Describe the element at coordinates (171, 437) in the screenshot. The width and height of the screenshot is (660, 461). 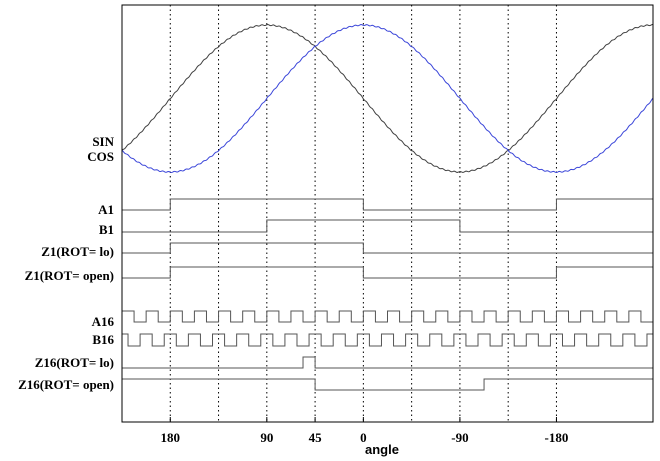
I see `tick-label-180: 180` at that location.